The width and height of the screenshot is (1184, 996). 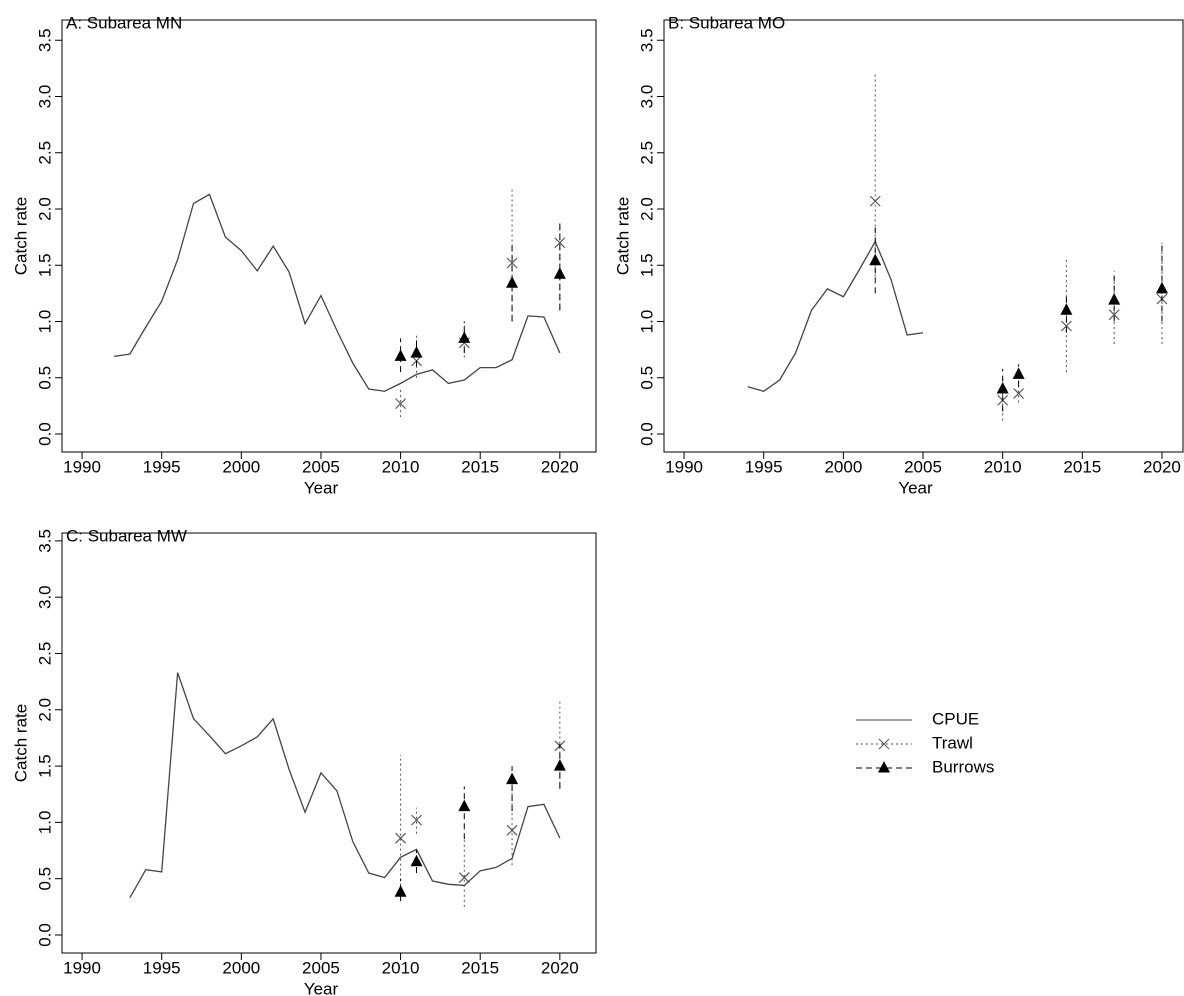 What do you see at coordinates (126, 535) in the screenshot?
I see `panel-title: C: Subarea MW` at bounding box center [126, 535].